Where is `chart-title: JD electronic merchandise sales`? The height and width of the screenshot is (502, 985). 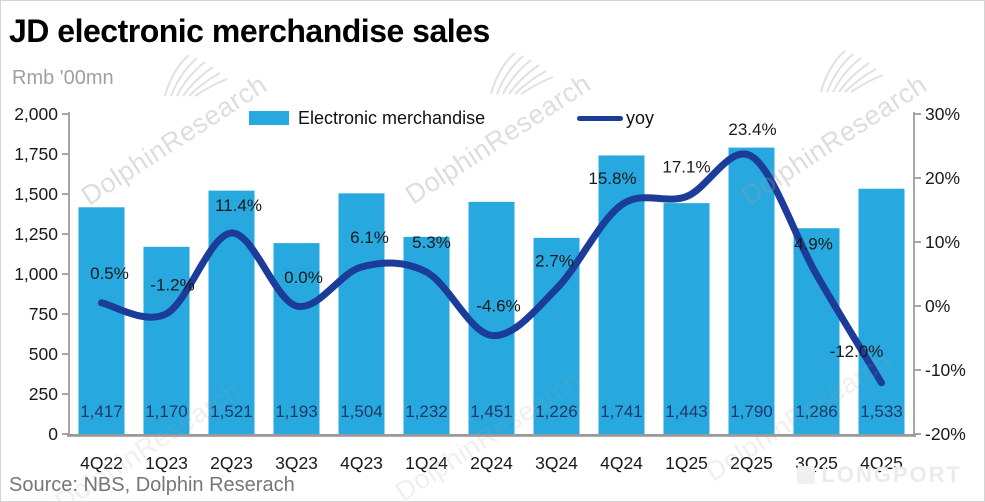
chart-title: JD electronic merchandise sales is located at coordinates (249, 31).